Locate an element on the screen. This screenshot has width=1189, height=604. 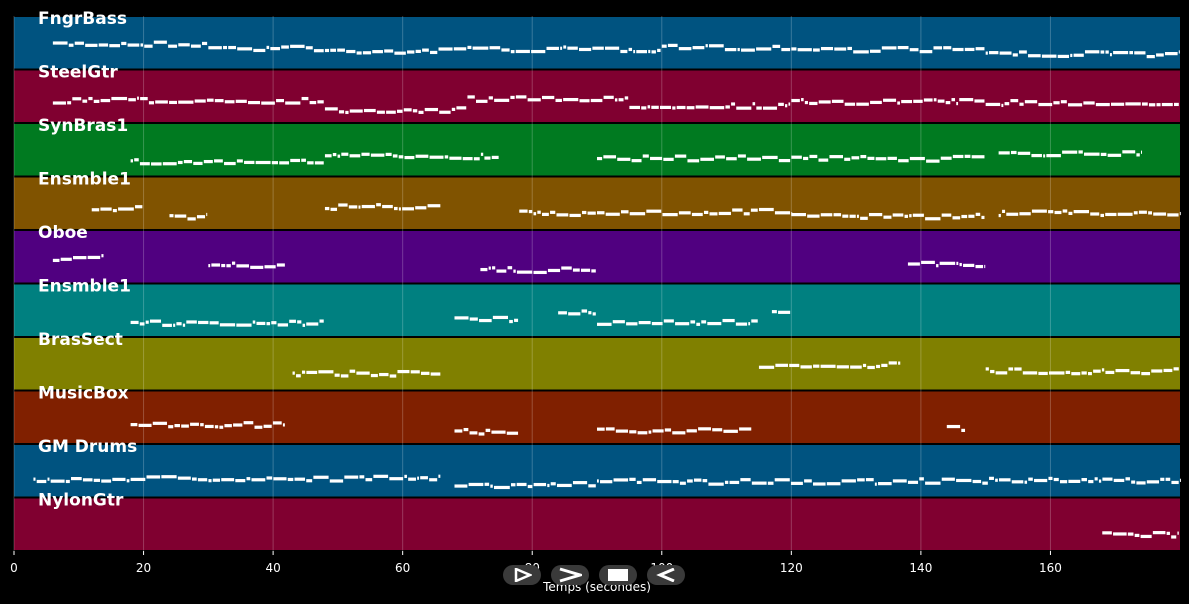
rewind-button is located at coordinates (666, 575).